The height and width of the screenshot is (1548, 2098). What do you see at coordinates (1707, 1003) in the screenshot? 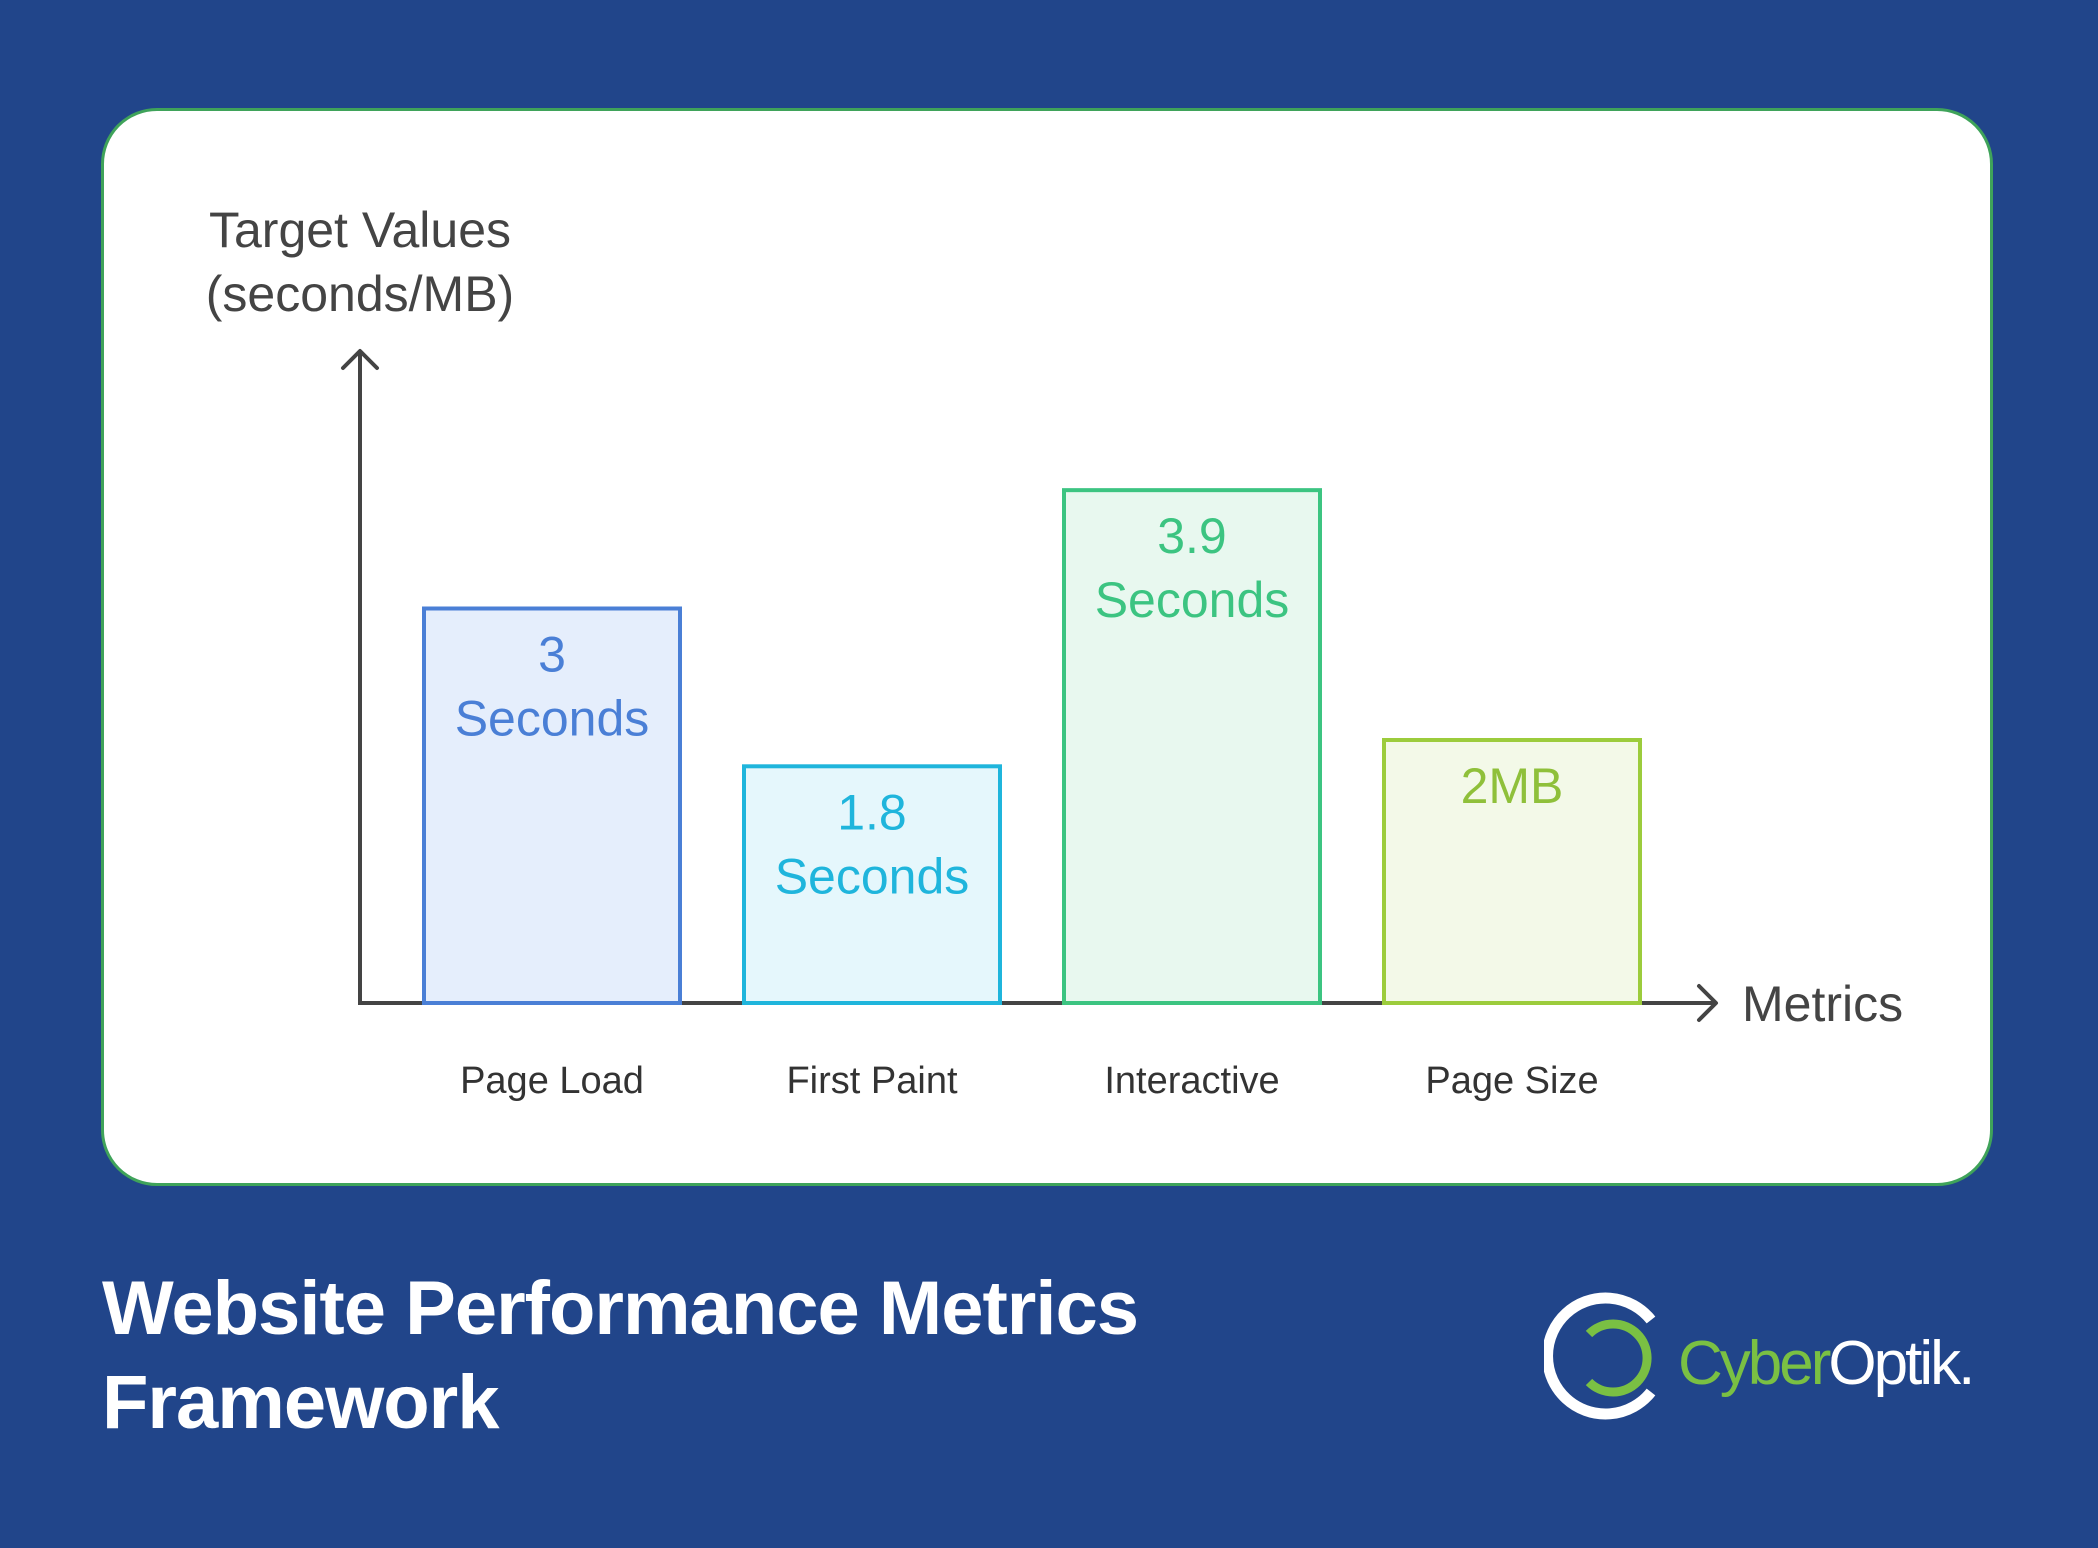
I see `x-axis-arrow-icon` at bounding box center [1707, 1003].